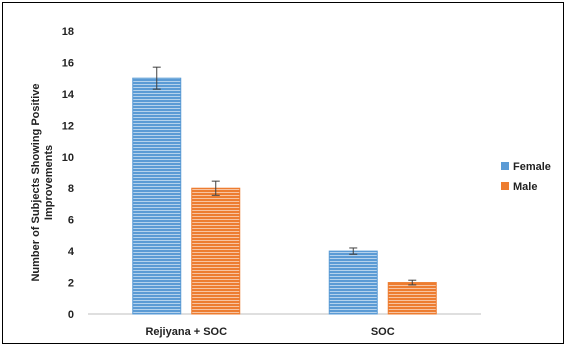 The height and width of the screenshot is (348, 568). I want to click on y-tick-label-6: 6, so click(71, 221).